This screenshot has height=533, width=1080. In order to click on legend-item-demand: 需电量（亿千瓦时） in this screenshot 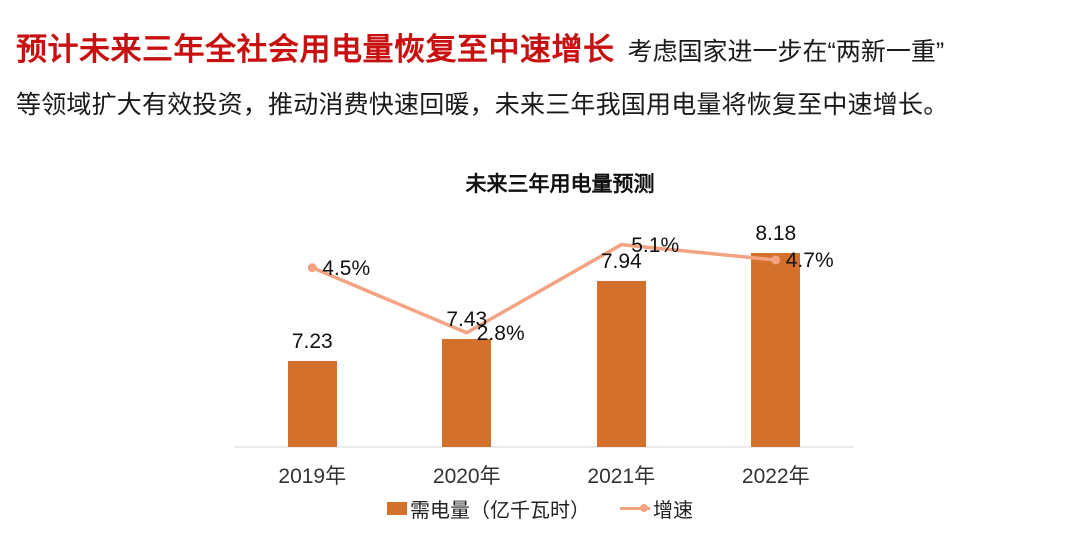, I will do `click(488, 508)`.